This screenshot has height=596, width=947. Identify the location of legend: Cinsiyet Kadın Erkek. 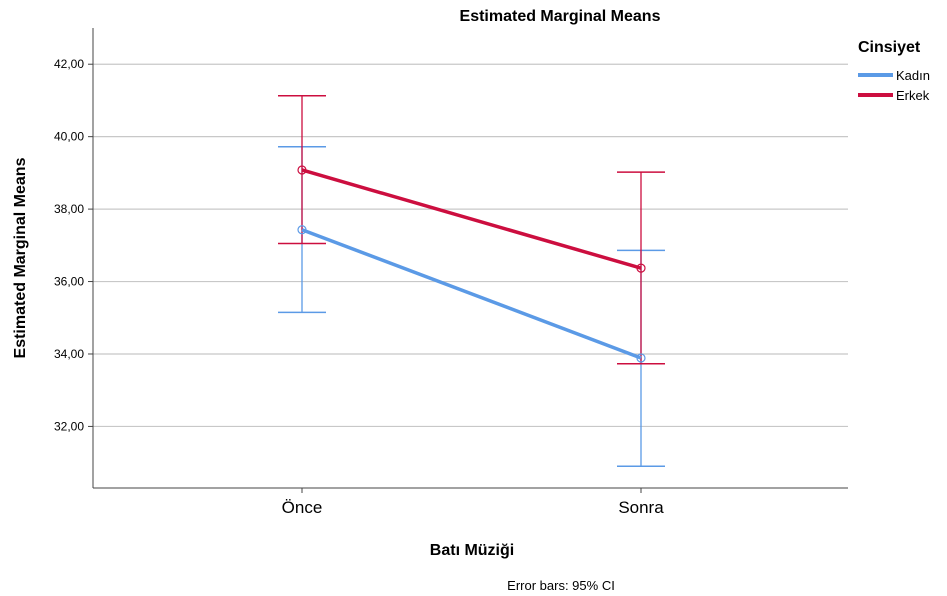
(894, 71).